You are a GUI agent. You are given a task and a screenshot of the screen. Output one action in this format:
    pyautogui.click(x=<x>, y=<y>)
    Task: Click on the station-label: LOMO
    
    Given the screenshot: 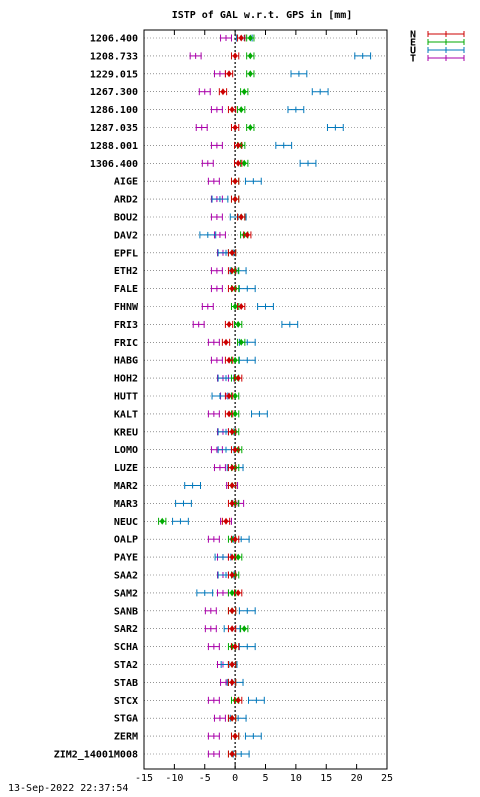 What is the action you would take?
    pyautogui.click(x=126, y=450)
    